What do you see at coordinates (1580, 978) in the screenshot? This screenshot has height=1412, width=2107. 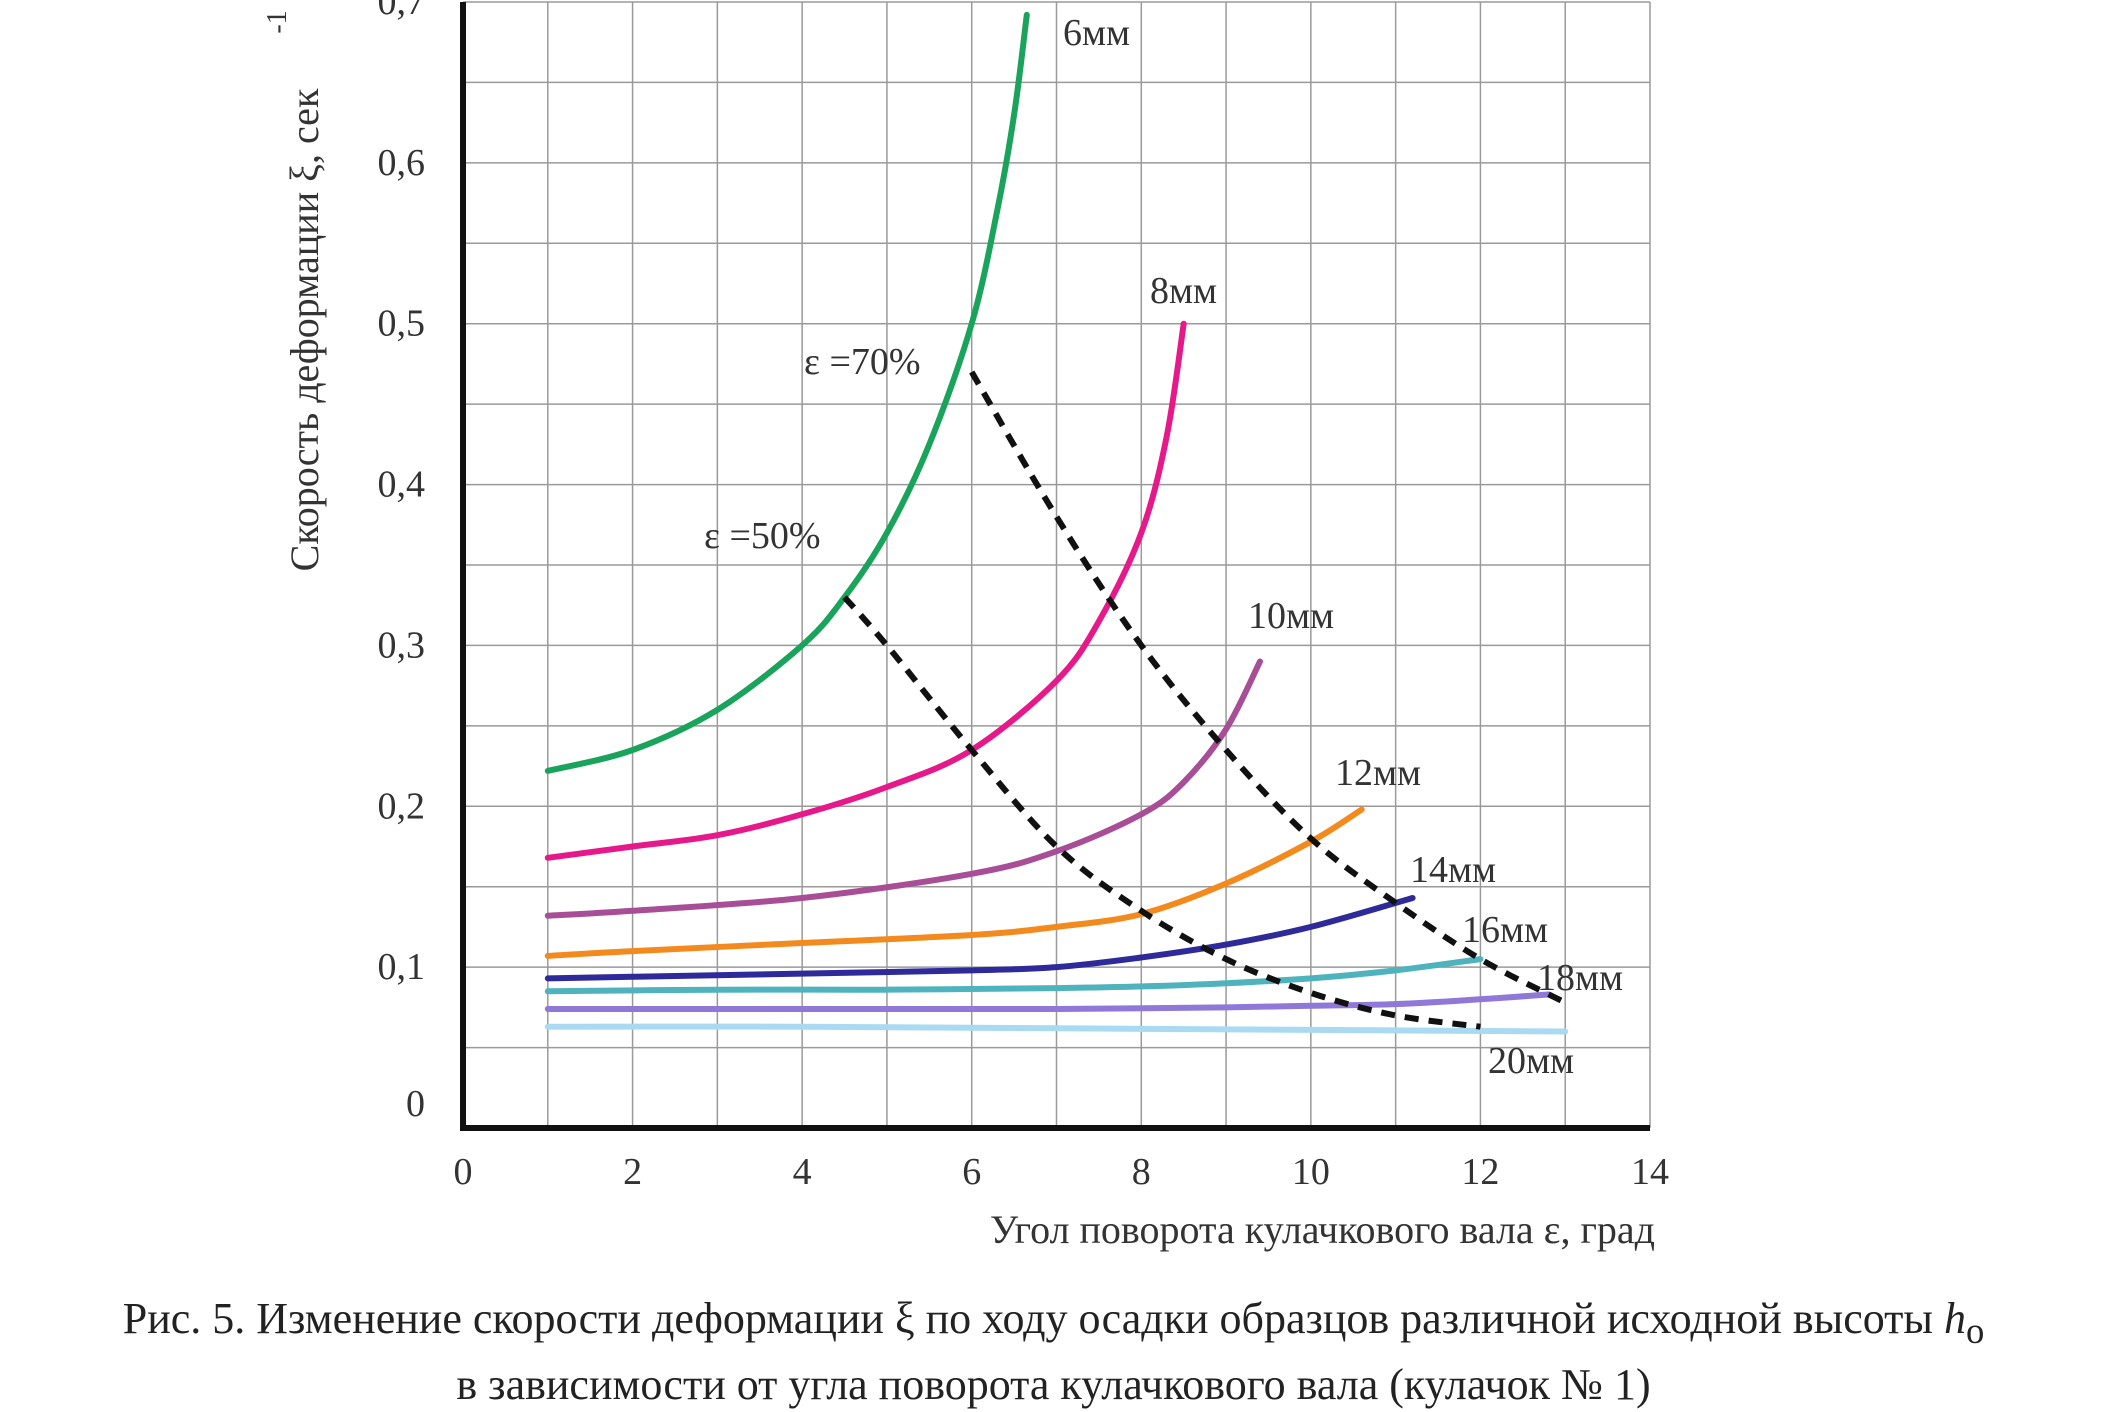 I see `series-label-18mm: 18мм` at bounding box center [1580, 978].